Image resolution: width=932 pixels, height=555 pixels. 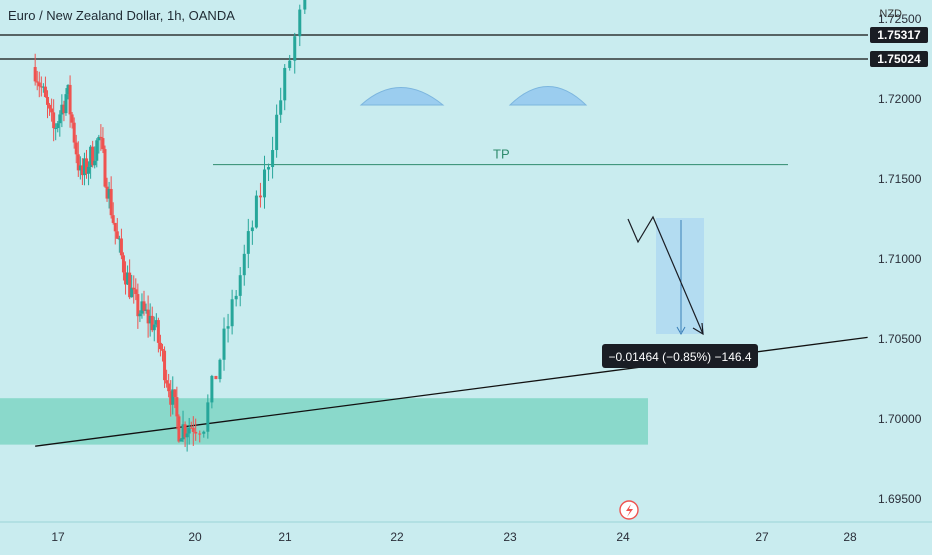 I want to click on projected-arrowhead, so click(x=698, y=329).